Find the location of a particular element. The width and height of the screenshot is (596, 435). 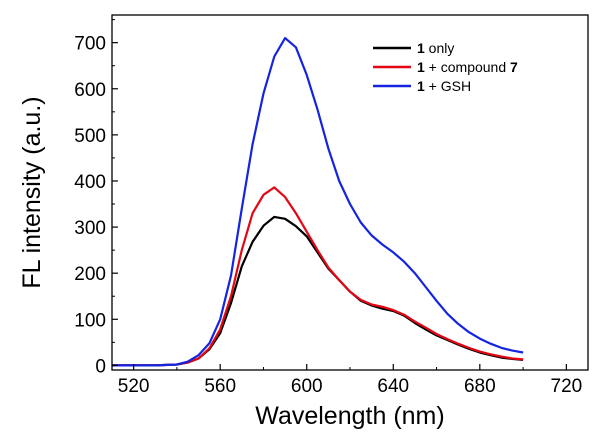

y-axis-title: FL intensity (a.u.) is located at coordinates (32, 192).